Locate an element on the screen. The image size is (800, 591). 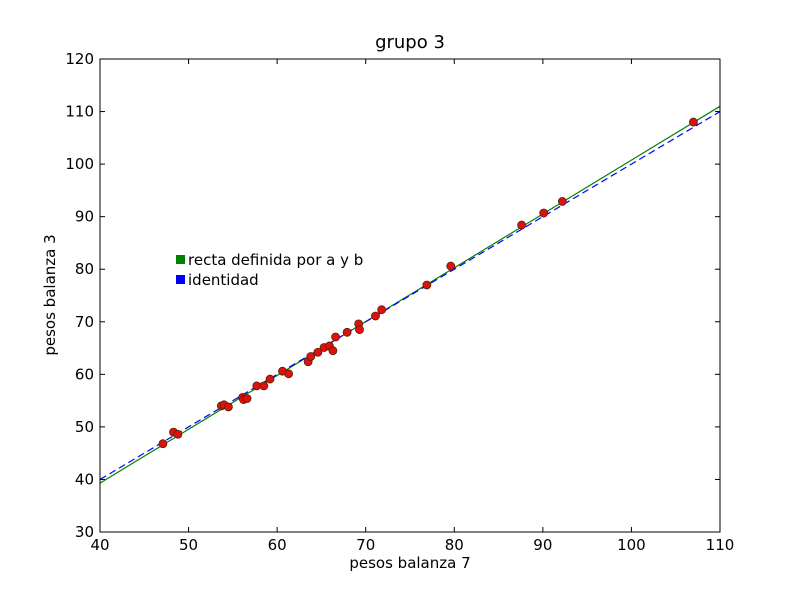
legend: recta definida por a y b identidad is located at coordinates (269, 270).